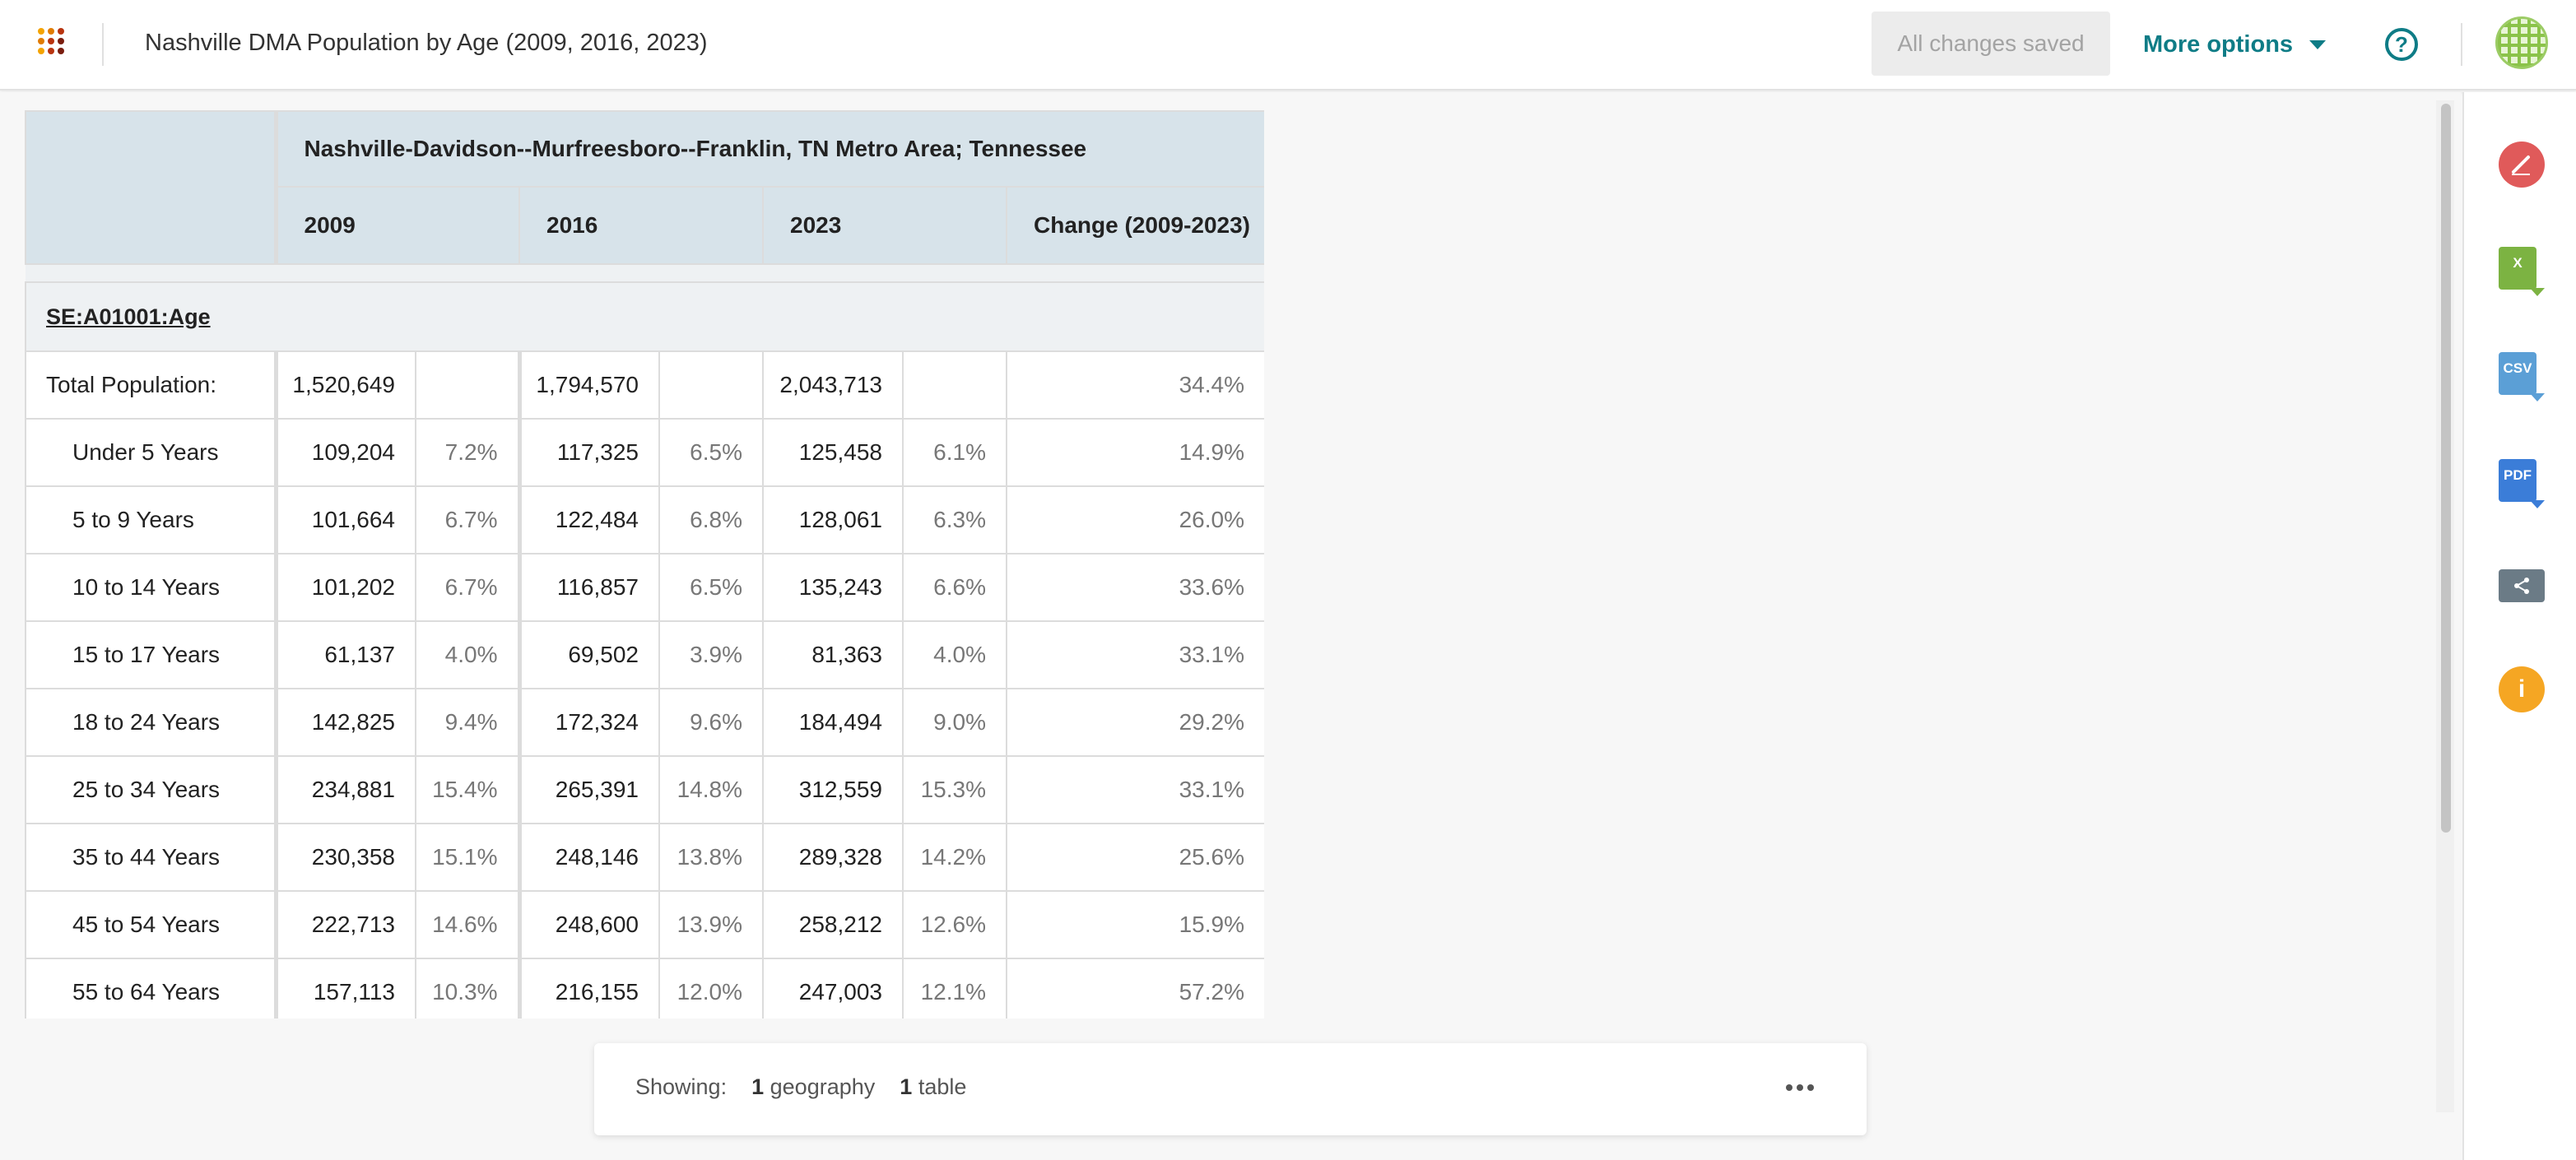  I want to click on csv-download-icon: CSV, so click(2522, 376).